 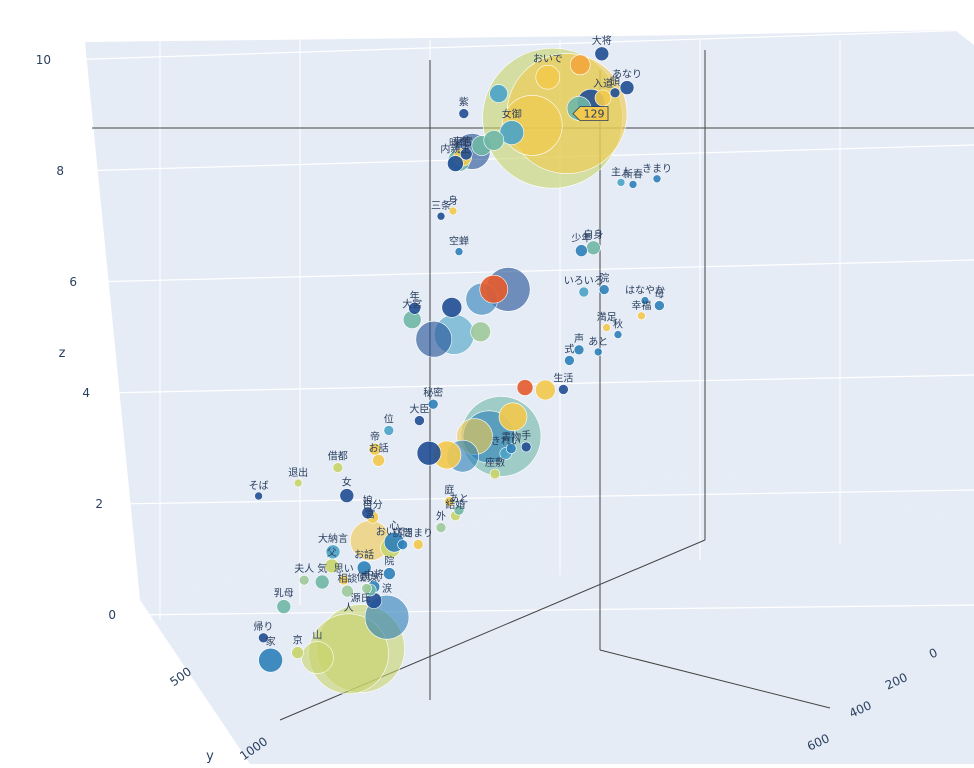 What do you see at coordinates (373, 504) in the screenshot?
I see `point-label: 自分` at bounding box center [373, 504].